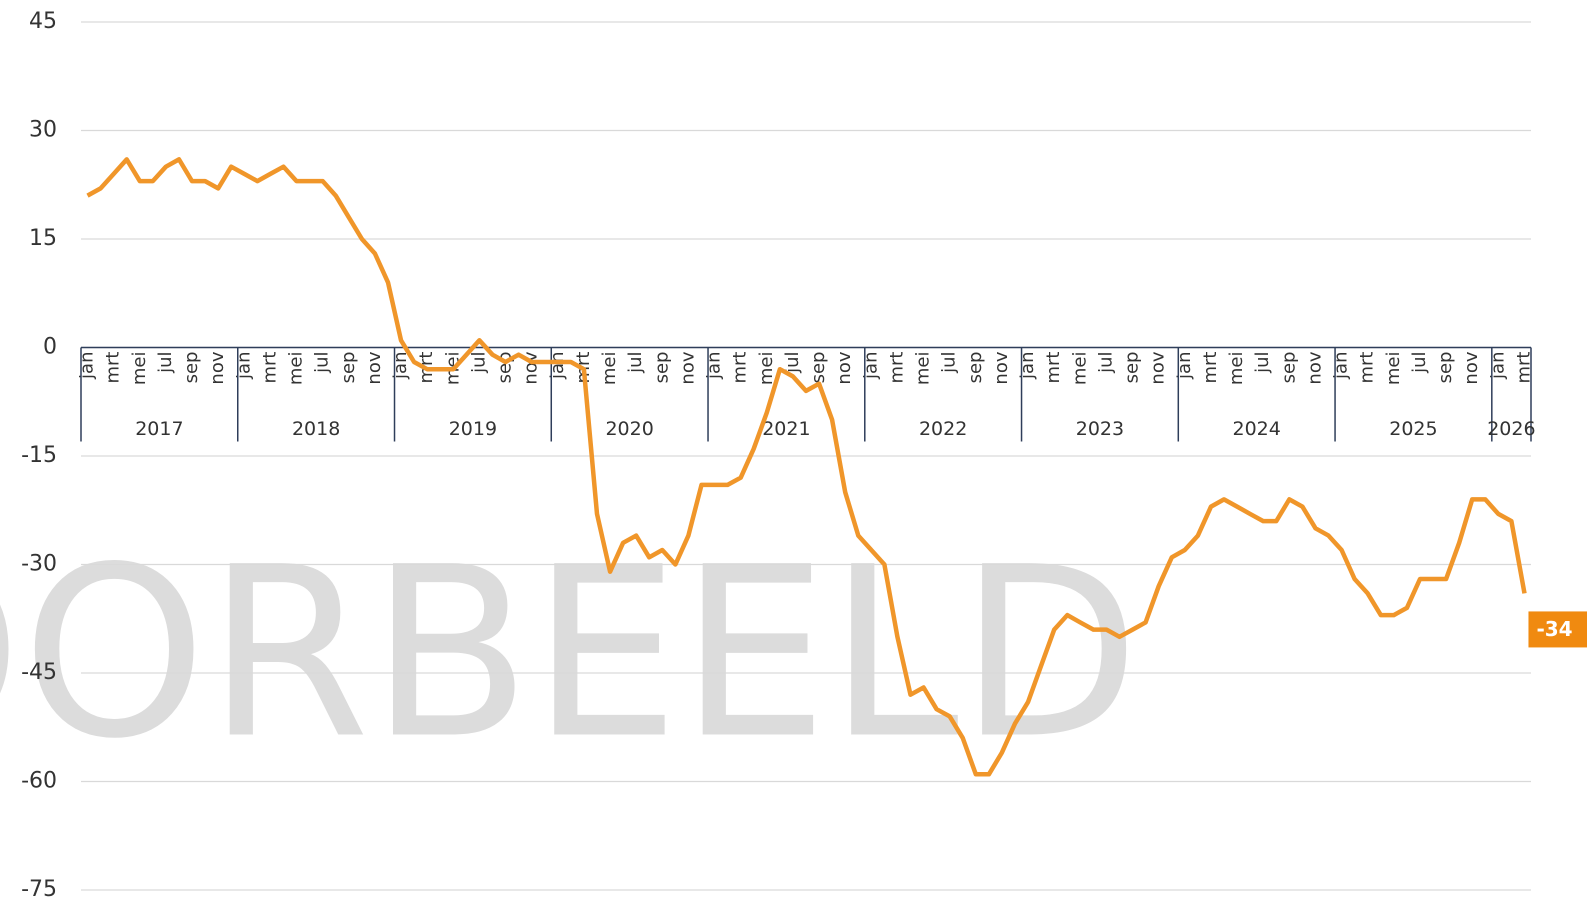 This screenshot has height=912, width=1587. I want to click on y-tick-label: 0, so click(50, 347).